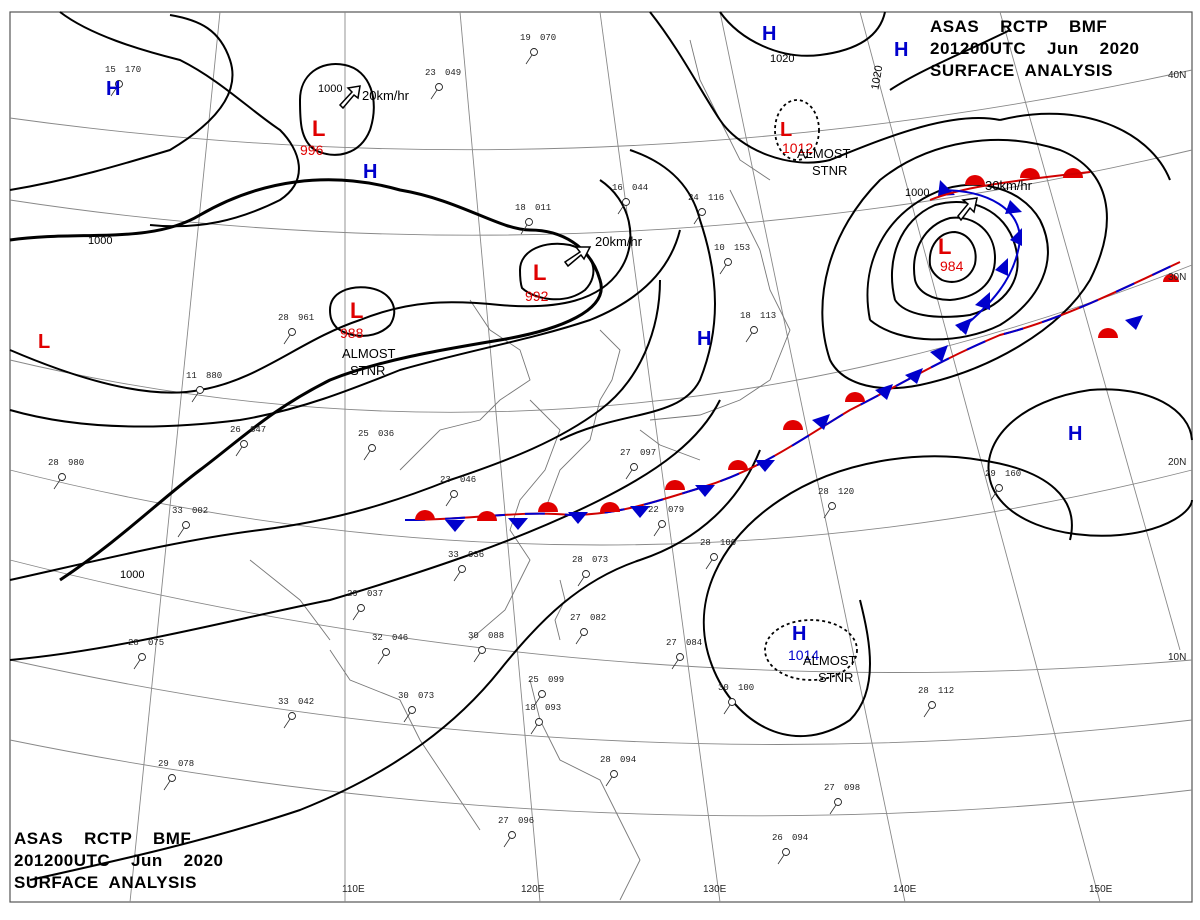  Describe the element at coordinates (946, 691) in the screenshot. I see `station-pressure: 112` at that location.